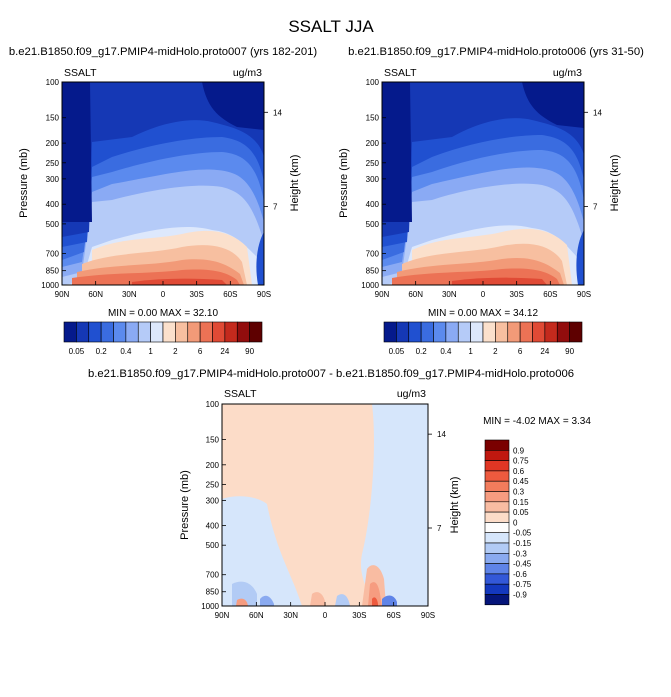 This screenshot has height=697, width=671. What do you see at coordinates (325, 505) in the screenshot?
I see `panel-3-contours` at bounding box center [325, 505].